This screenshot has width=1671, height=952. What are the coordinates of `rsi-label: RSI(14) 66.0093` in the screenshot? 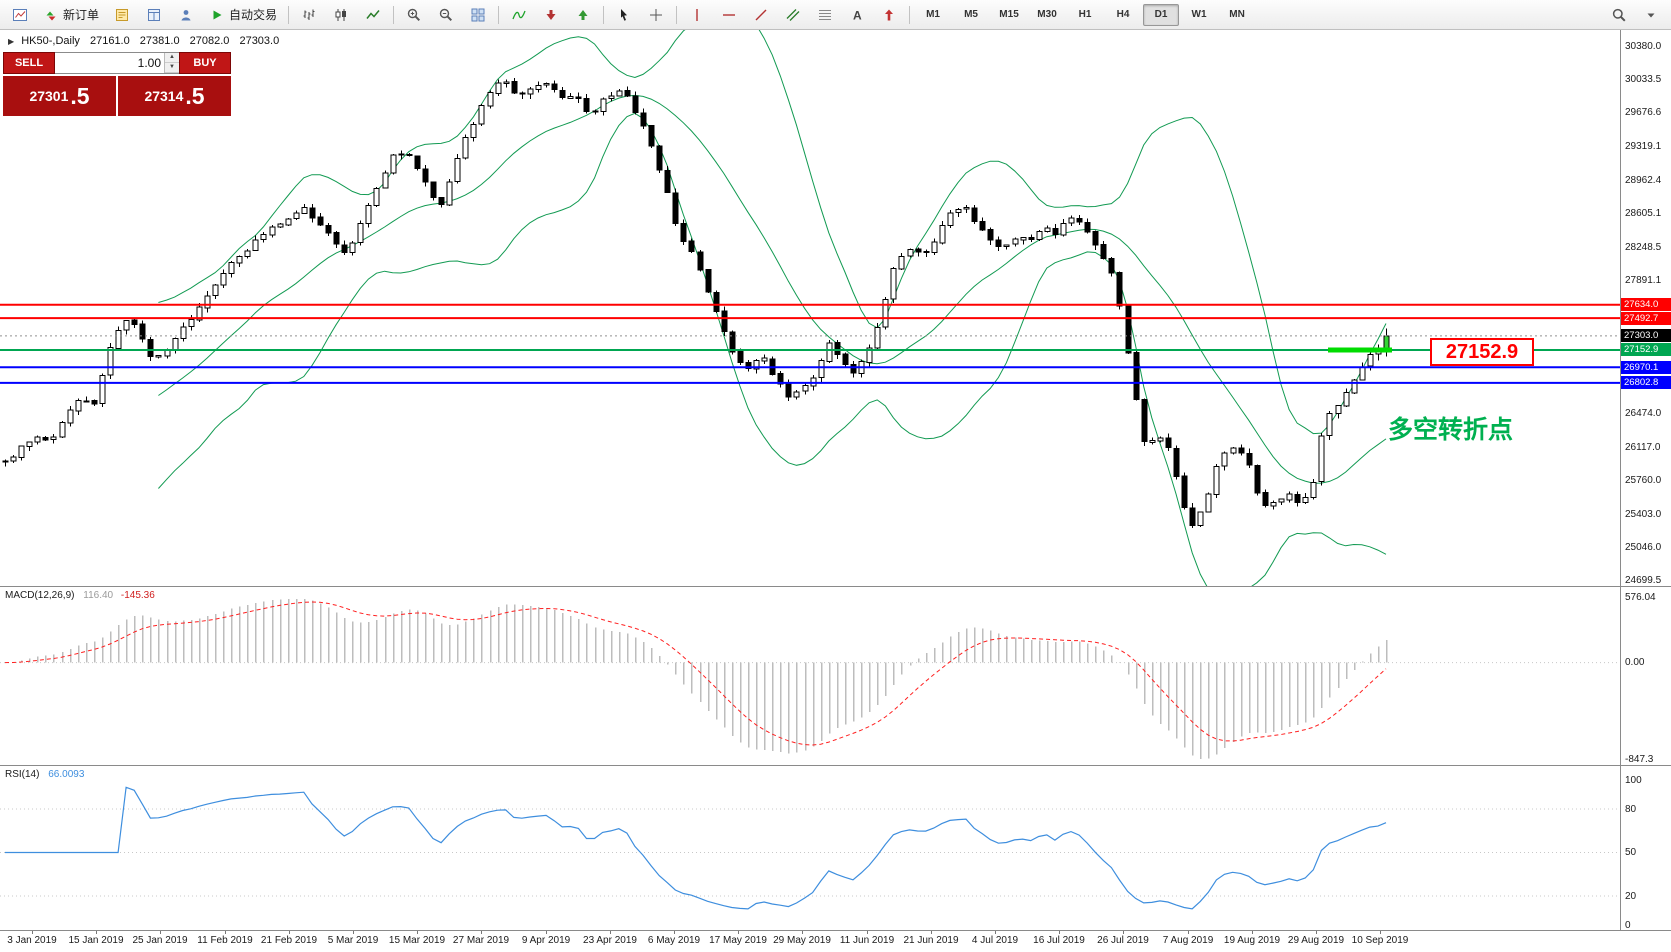 It's located at (44, 774).